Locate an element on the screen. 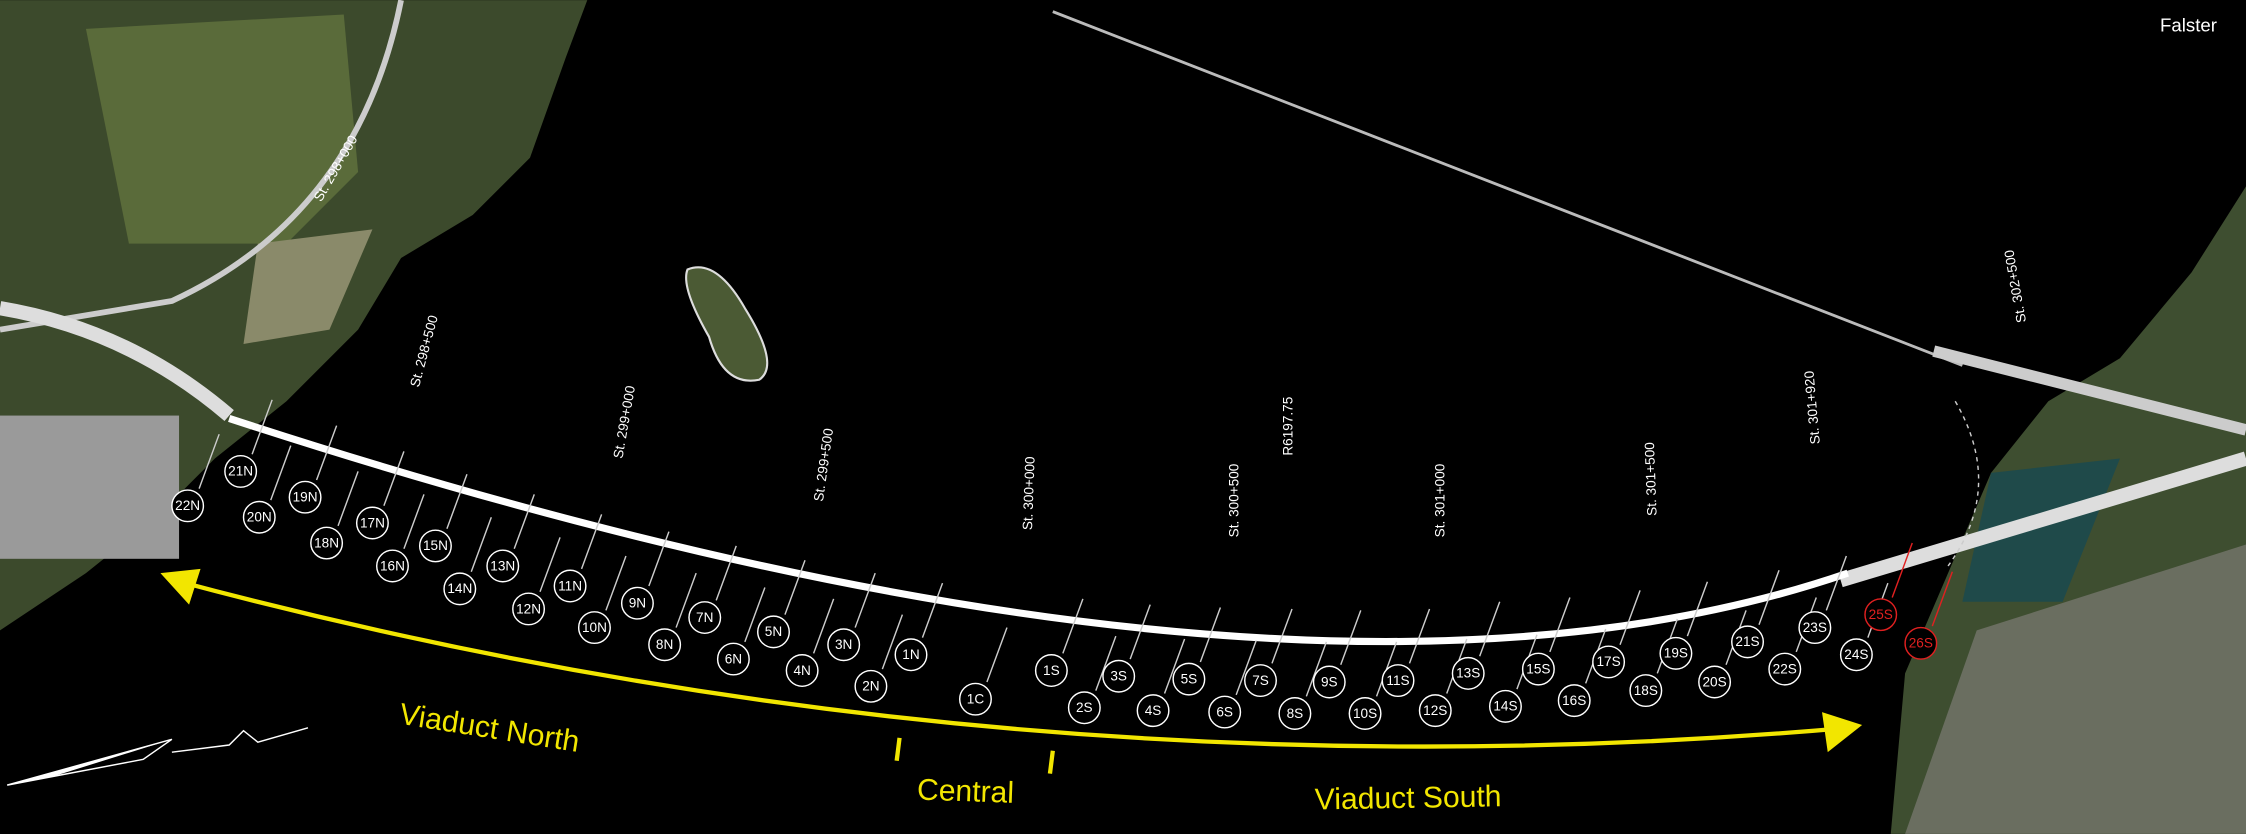  pier-label: 11N is located at coordinates (570, 585).